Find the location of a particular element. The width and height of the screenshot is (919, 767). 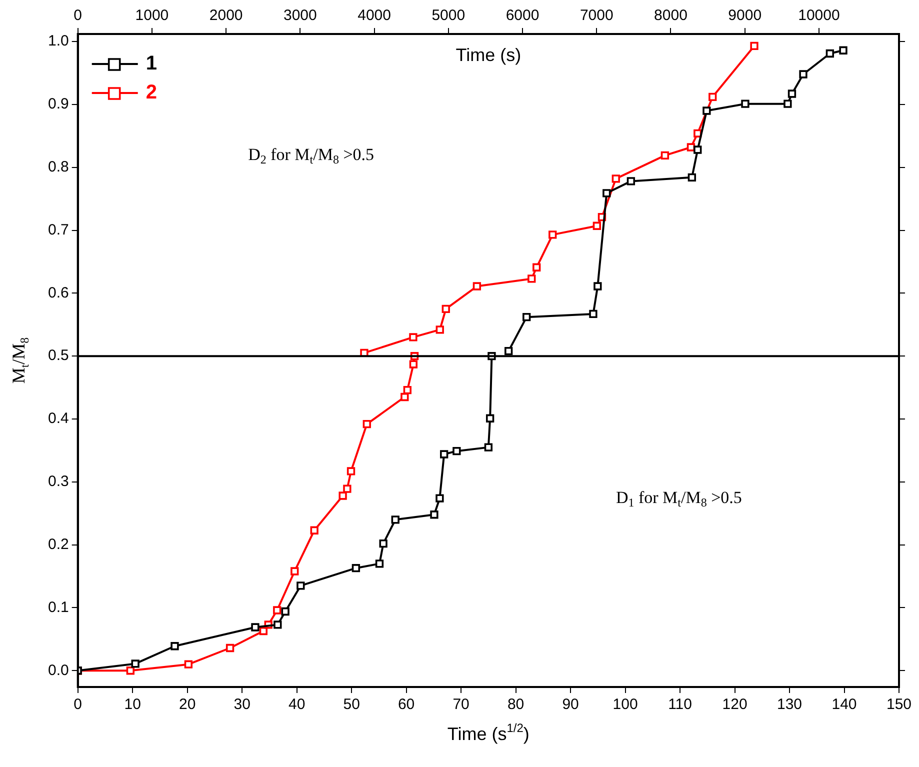

x-tick-label: 70 is located at coordinates (461, 705).